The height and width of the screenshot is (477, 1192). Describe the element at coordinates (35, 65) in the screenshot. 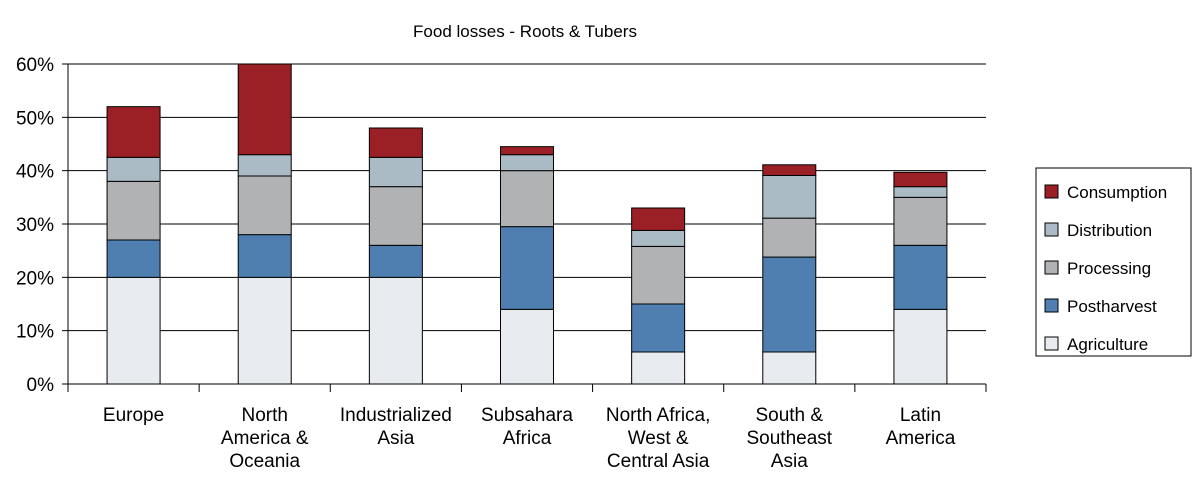

I see `y-tick-label: 60%` at that location.